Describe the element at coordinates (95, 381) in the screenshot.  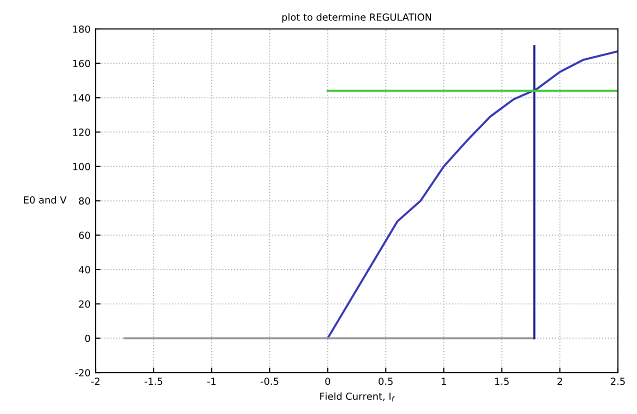
I see `x-tick-label: -2` at that location.